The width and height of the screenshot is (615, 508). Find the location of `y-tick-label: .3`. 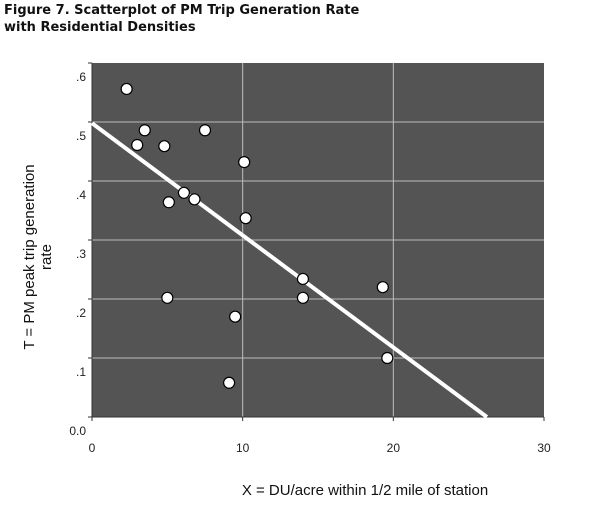

y-tick-label: .3 is located at coordinates (81, 254).